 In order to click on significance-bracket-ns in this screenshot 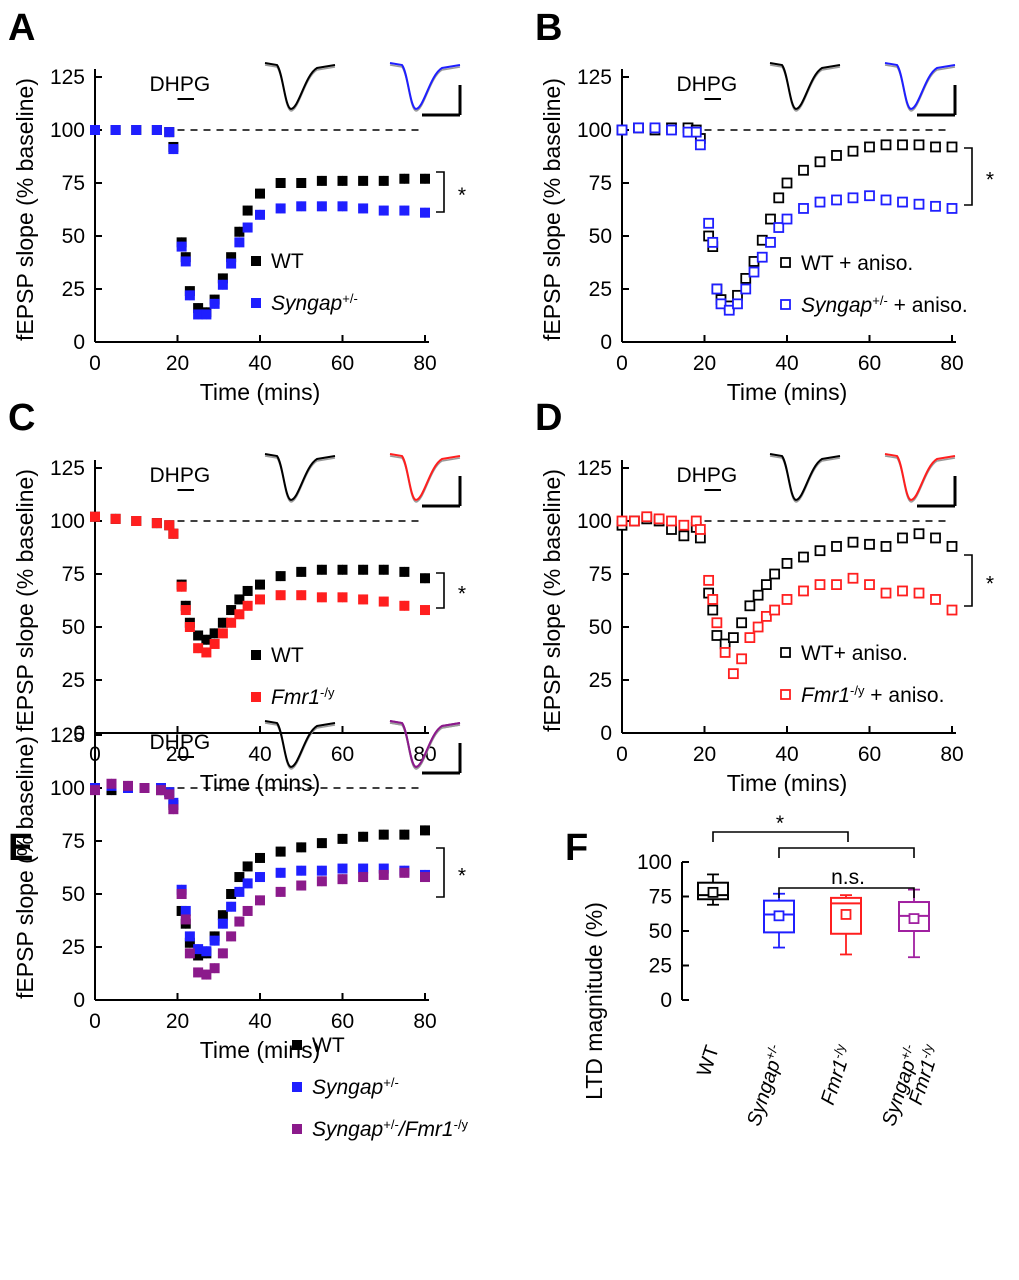, I will do `click(846, 892)`.